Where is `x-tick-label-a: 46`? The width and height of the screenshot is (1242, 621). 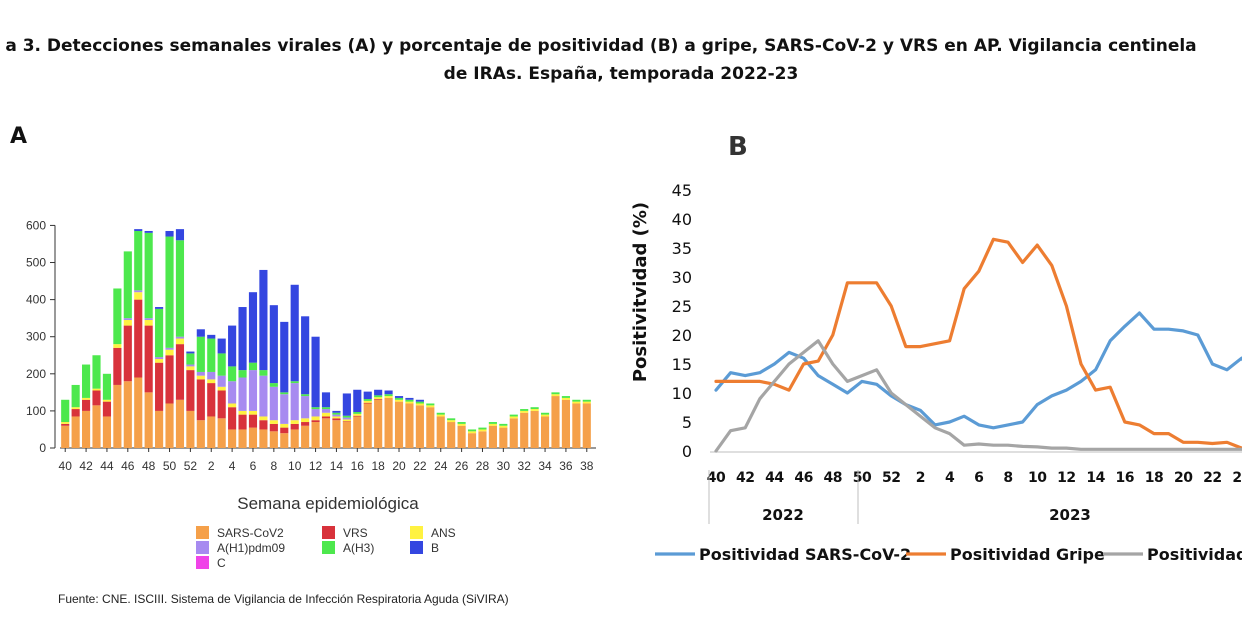 x-tick-label-a: 46 is located at coordinates (128, 466).